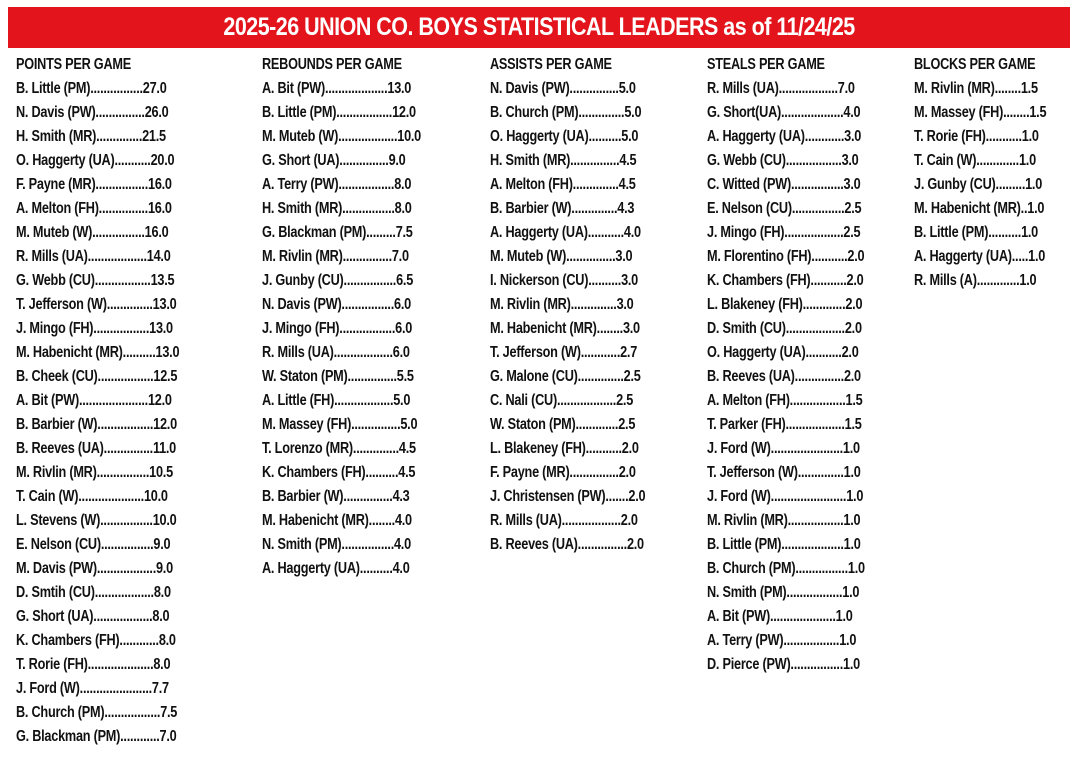 This screenshot has width=1078, height=758. What do you see at coordinates (94, 328) in the screenshot?
I see `leader-row: J. Mingo (FH).................13.0` at bounding box center [94, 328].